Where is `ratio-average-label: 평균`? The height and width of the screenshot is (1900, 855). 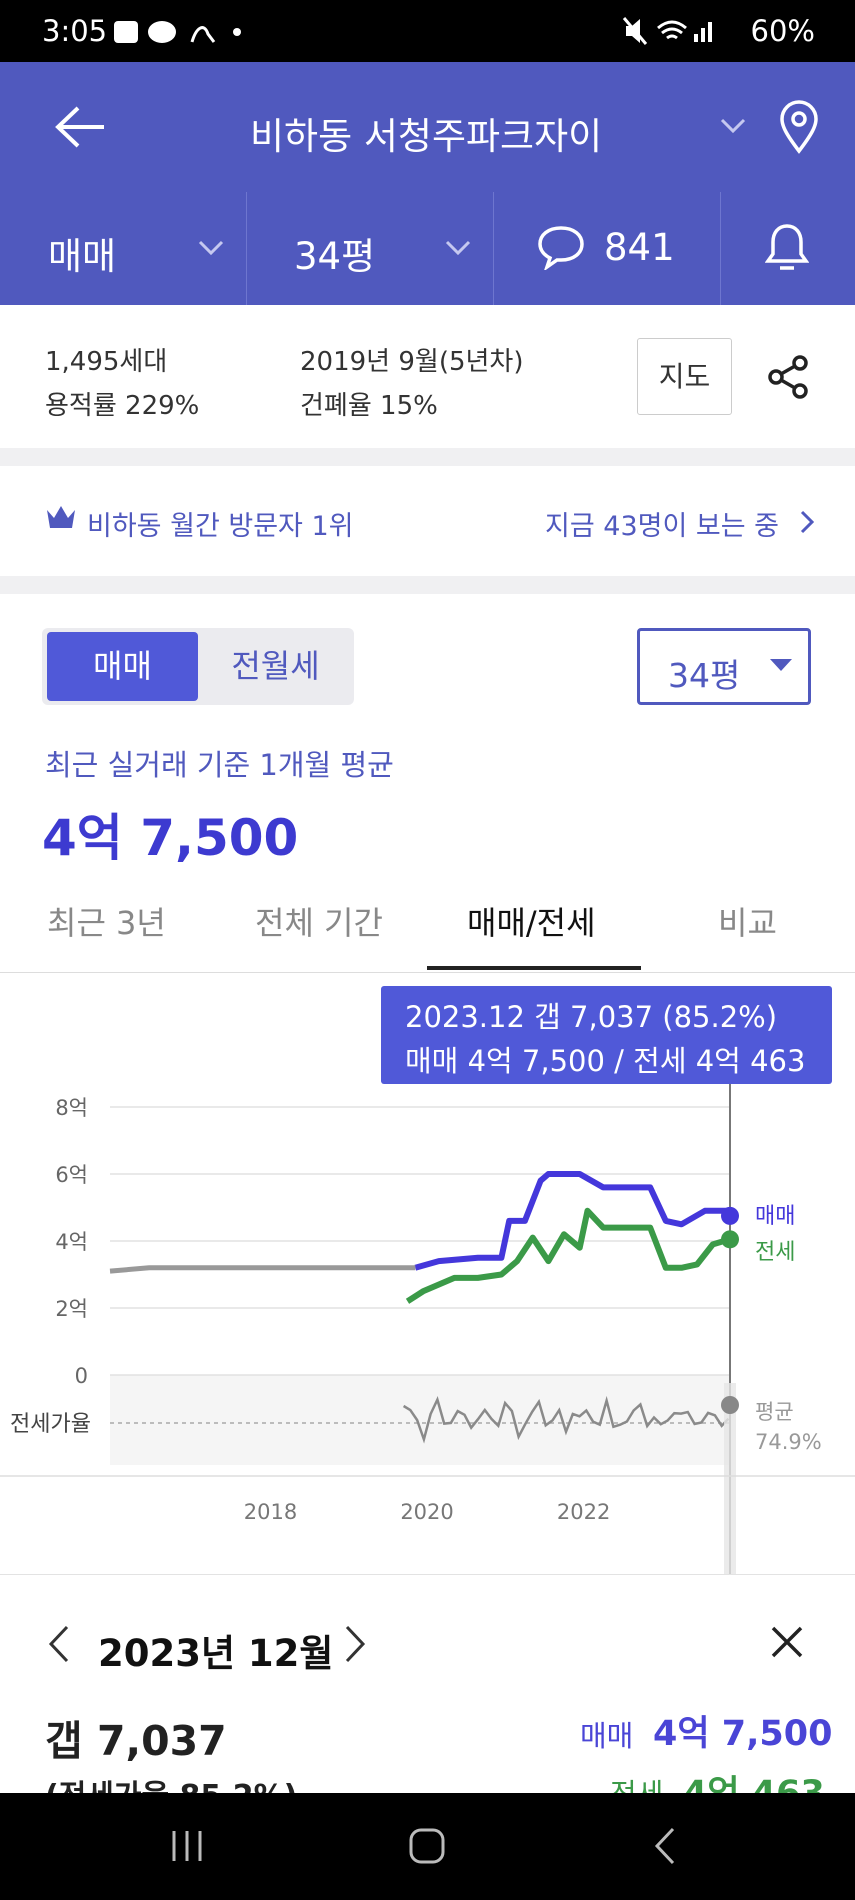 ratio-average-label: 평균 is located at coordinates (774, 1412).